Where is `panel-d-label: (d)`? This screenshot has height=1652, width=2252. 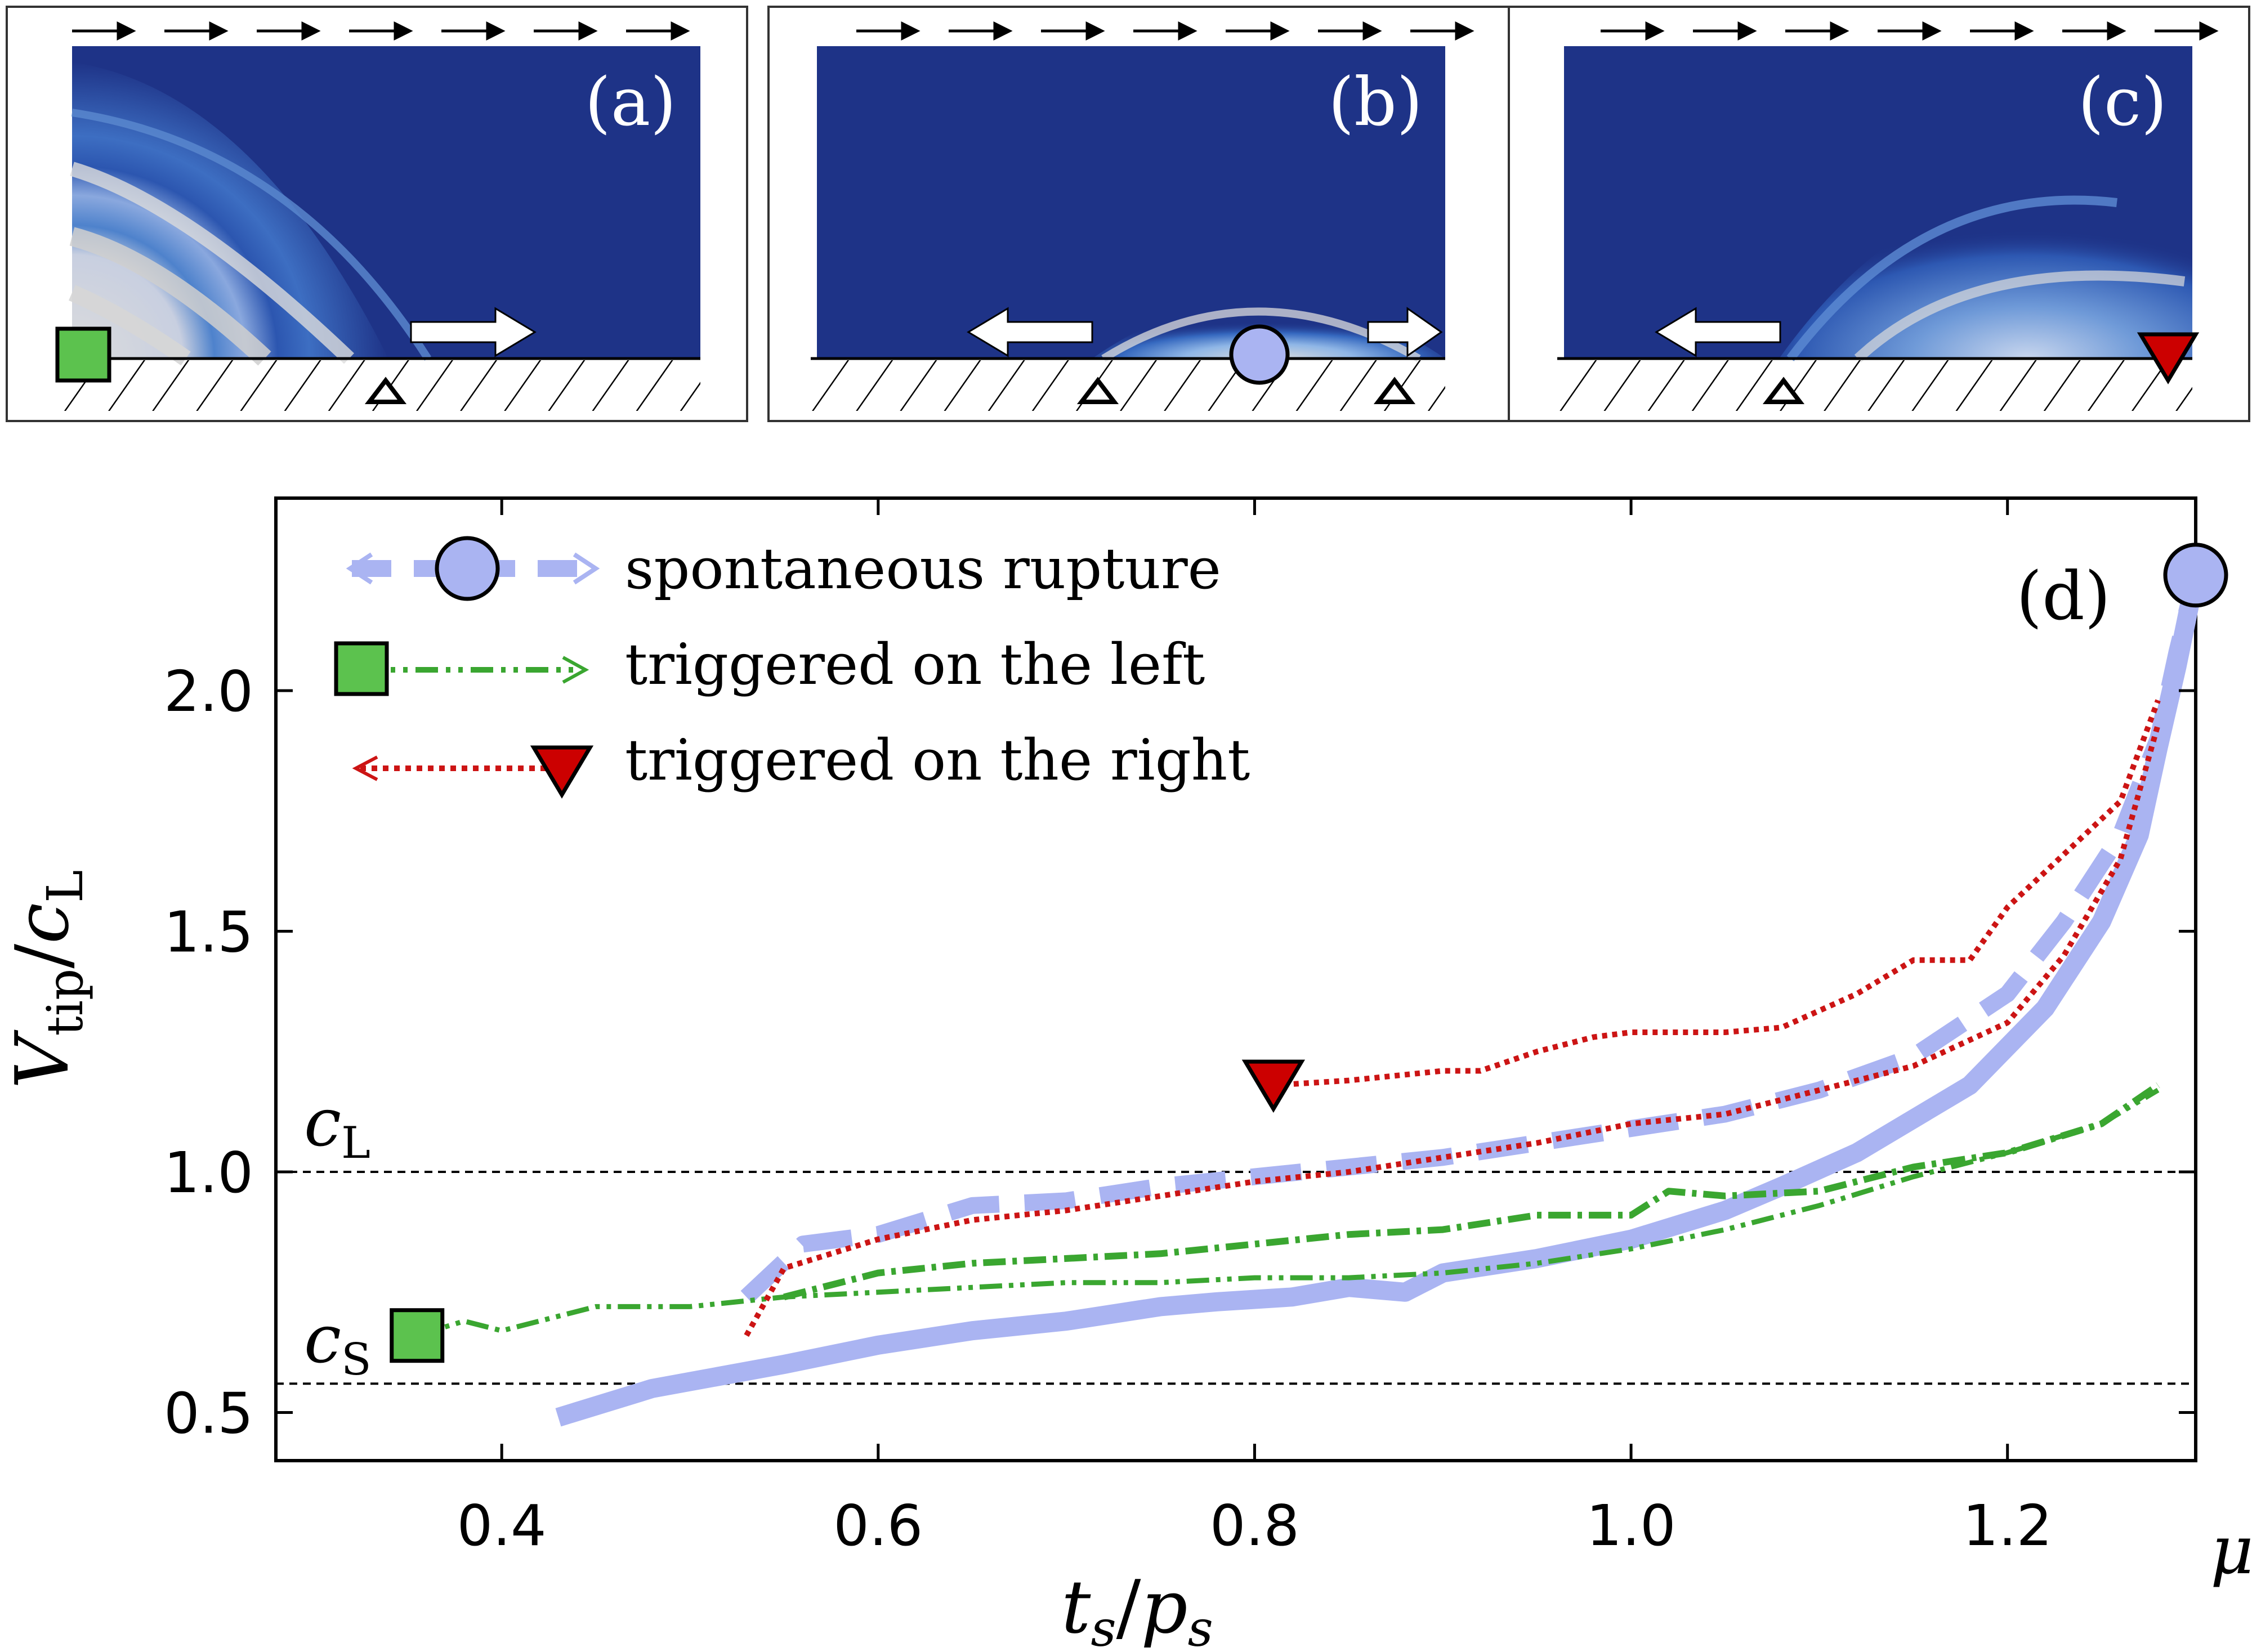 panel-d-label: (d) is located at coordinates (2063, 596).